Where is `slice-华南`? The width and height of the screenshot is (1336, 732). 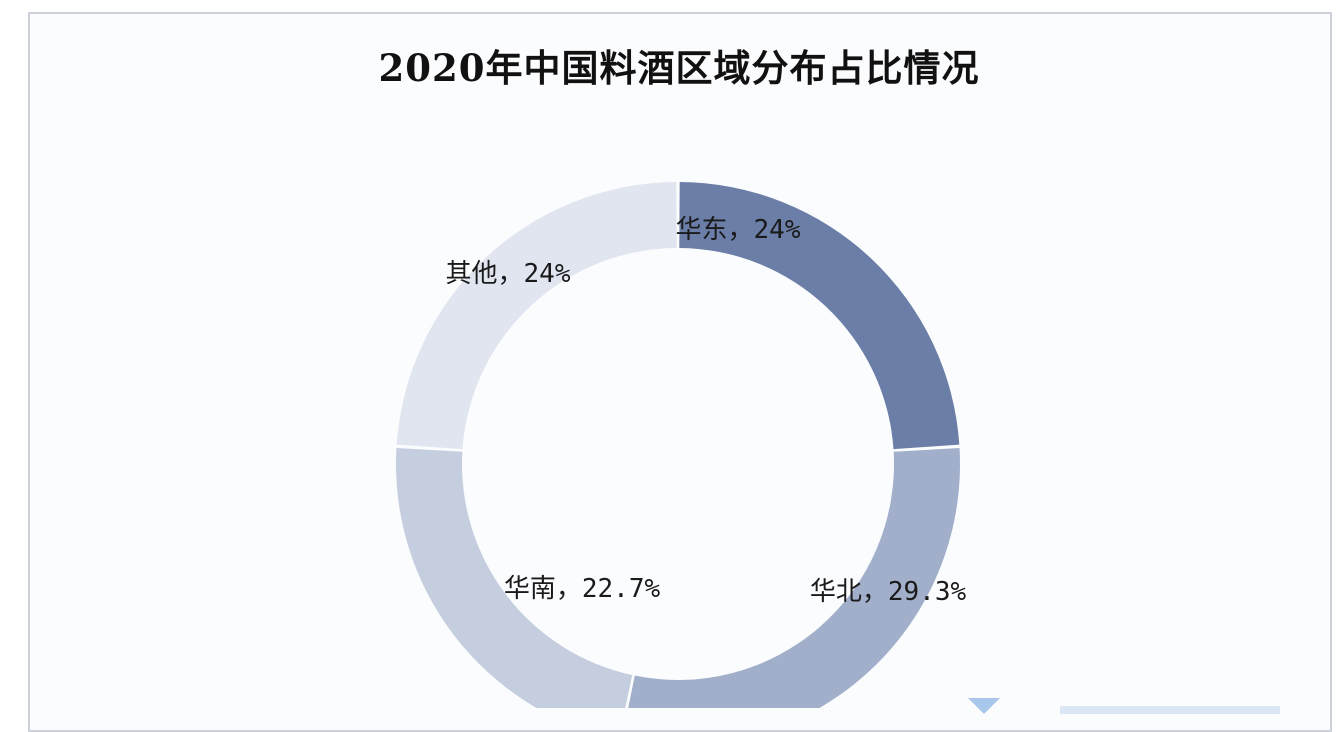
slice-华南 is located at coordinates (514, 577).